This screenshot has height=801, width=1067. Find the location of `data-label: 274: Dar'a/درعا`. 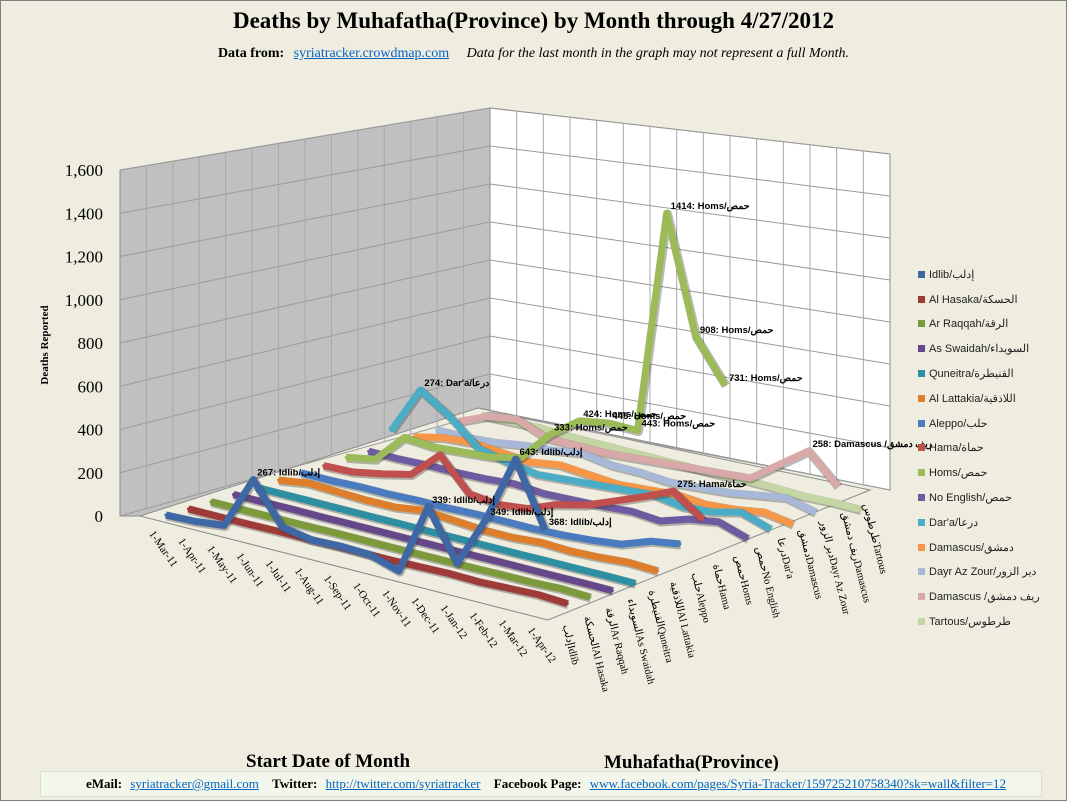

data-label: 274: Dar'a/درعا is located at coordinates (457, 383).